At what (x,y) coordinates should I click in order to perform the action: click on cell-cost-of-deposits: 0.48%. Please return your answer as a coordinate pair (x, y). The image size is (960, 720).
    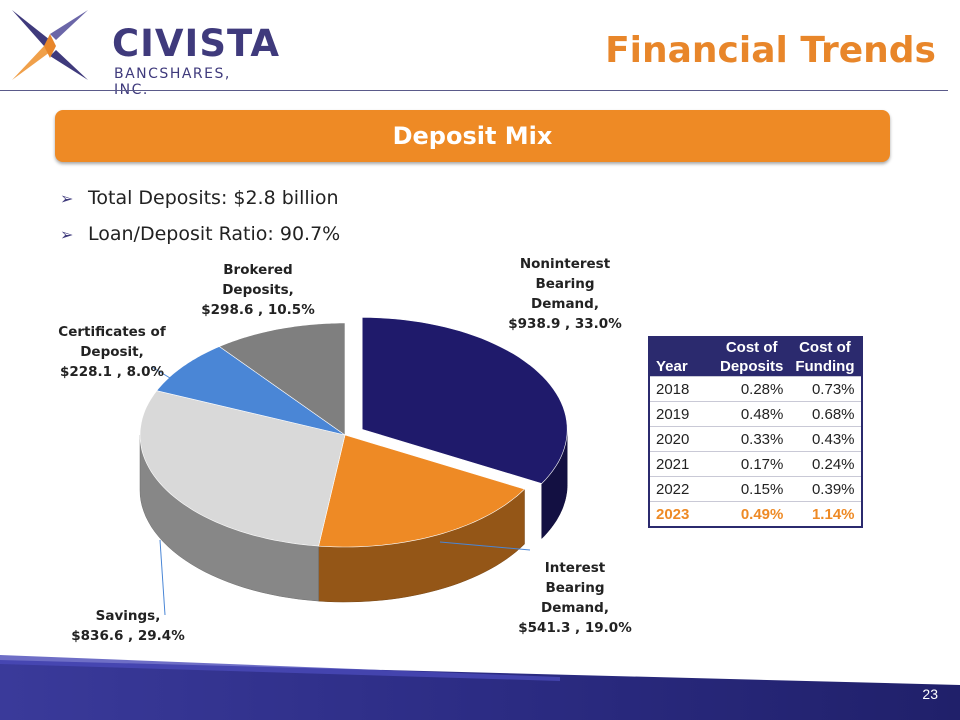
    Looking at the image, I should click on (752, 414).